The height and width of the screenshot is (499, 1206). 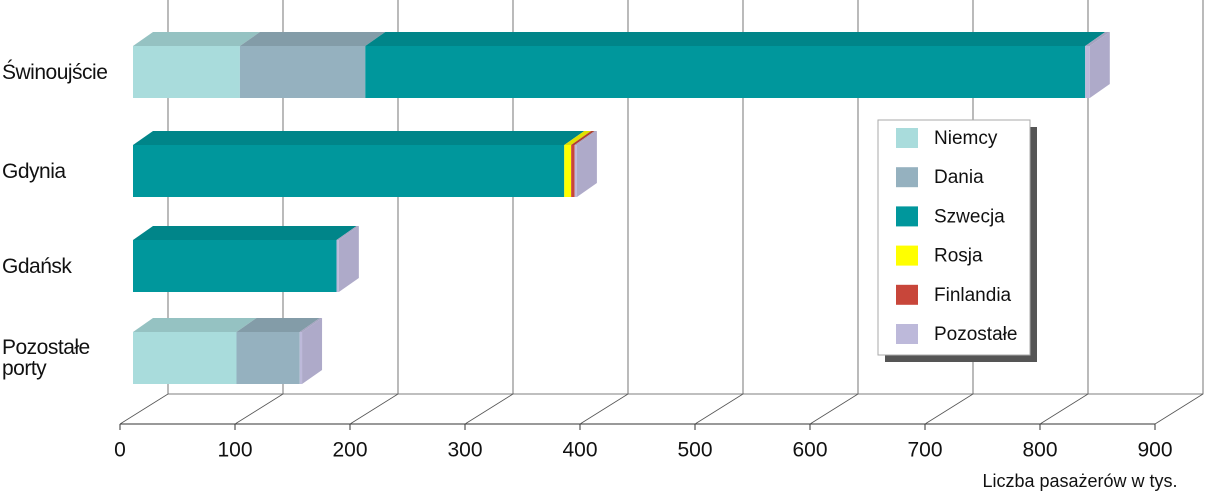 I want to click on x-tick-label: 0, so click(x=120, y=450).